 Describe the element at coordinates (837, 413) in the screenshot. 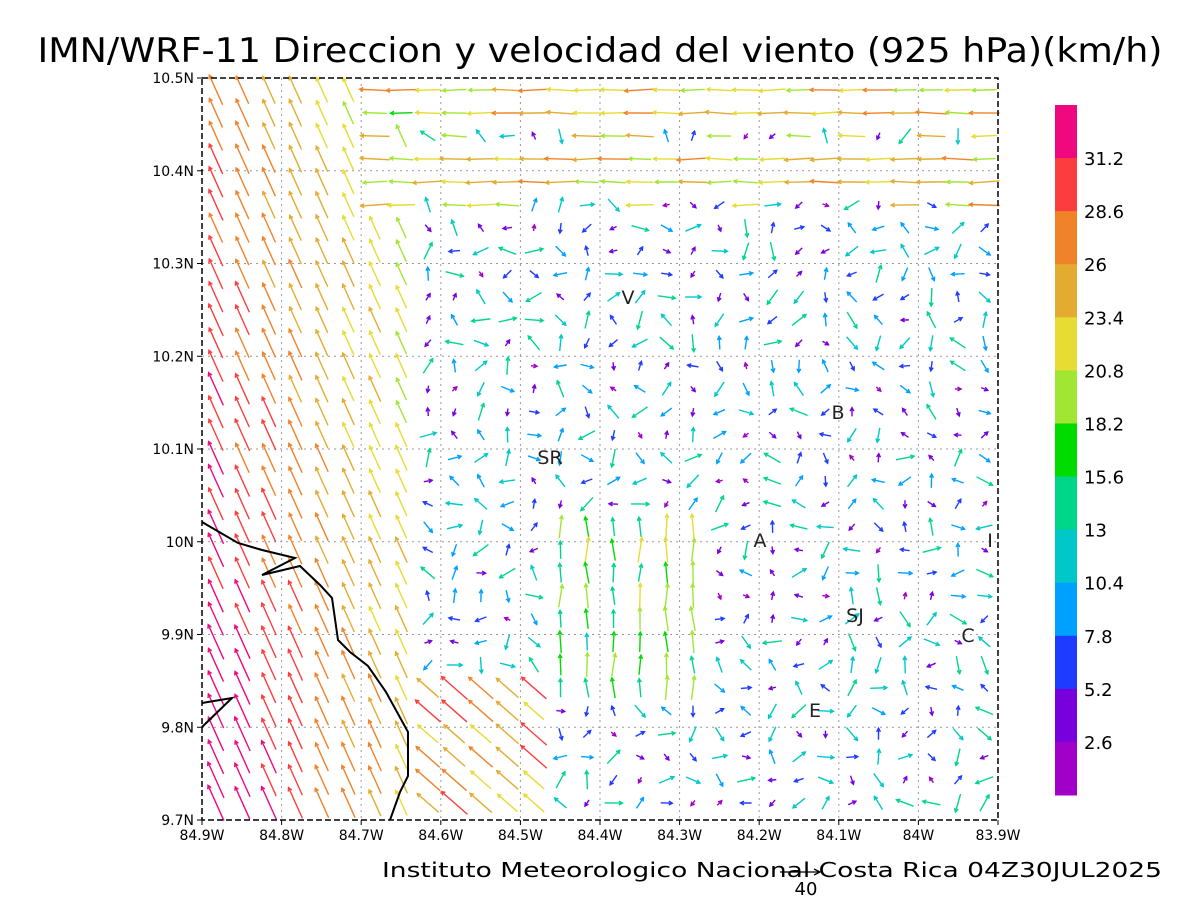

I see `place-label: B` at that location.